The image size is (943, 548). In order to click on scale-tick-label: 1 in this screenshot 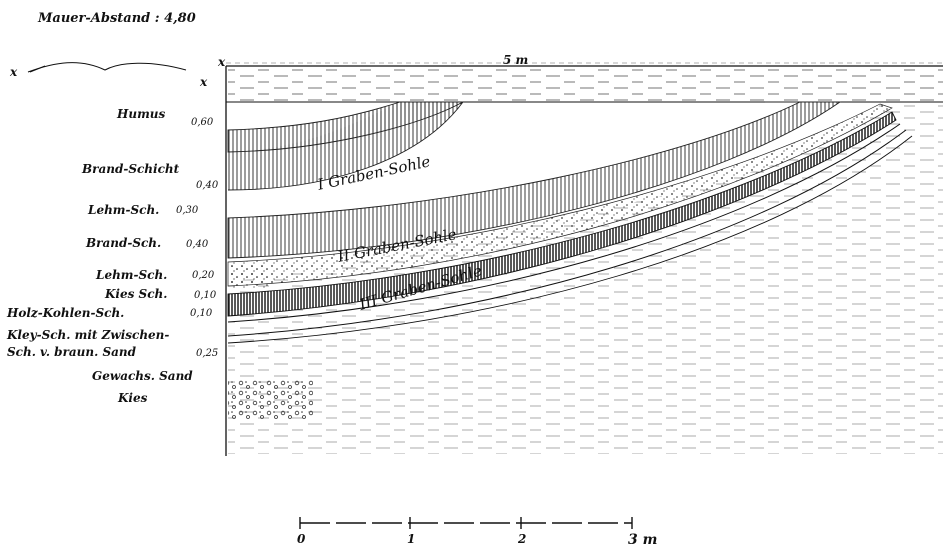, I will do `click(411, 539)`.